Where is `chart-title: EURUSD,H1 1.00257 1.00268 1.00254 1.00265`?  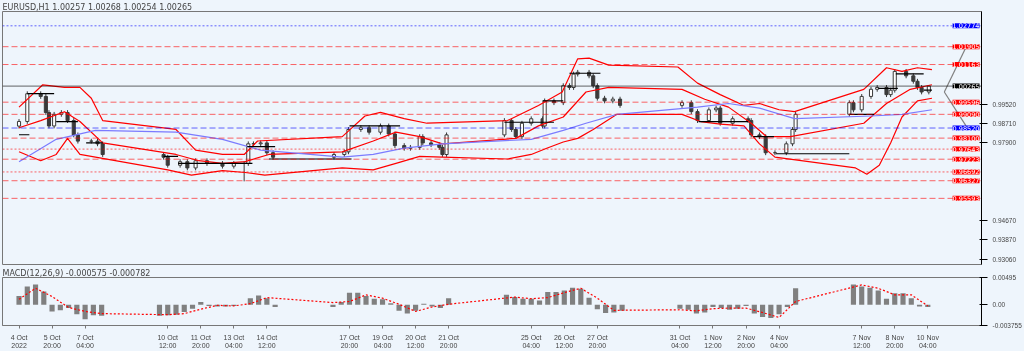
chart-title: EURUSD,H1 1.00257 1.00268 1.00254 1.00265 is located at coordinates (97, 7).